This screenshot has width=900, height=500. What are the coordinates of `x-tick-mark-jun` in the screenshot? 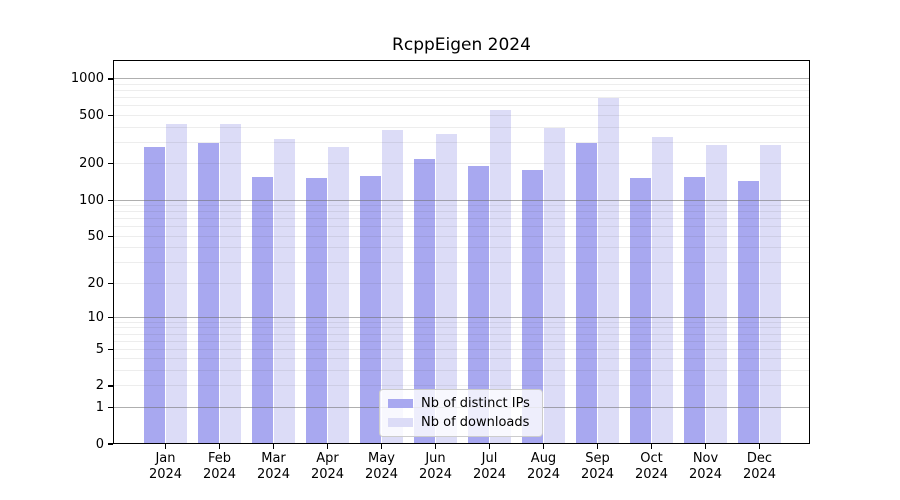 It's located at (435, 446).